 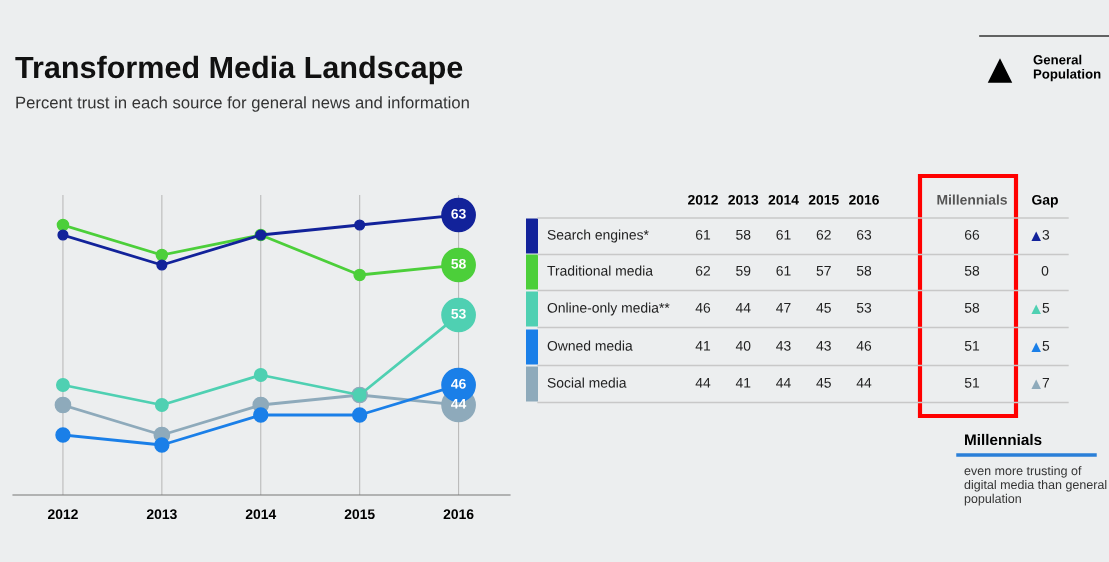 I want to click on x-tick-label: 2015, so click(x=359, y=514).